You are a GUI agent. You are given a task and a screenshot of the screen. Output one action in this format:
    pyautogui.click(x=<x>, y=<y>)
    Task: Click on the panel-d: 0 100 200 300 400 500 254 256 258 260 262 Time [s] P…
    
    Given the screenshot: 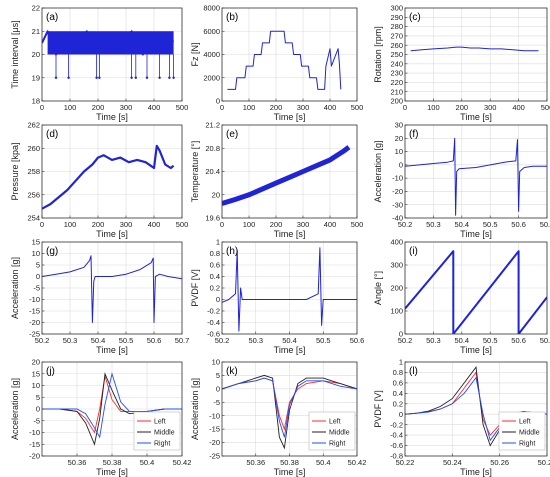 What is the action you would take?
    pyautogui.click(x=99, y=180)
    